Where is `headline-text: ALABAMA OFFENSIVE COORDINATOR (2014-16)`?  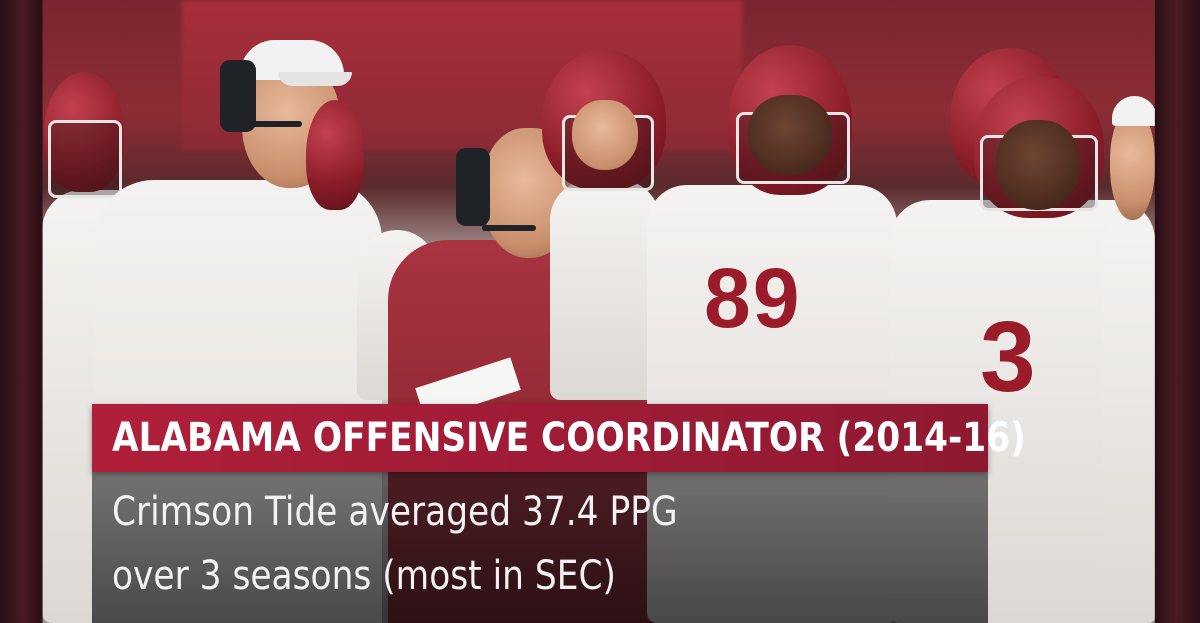 headline-text: ALABAMA OFFENSIVE COORDINATOR (2014-16) is located at coordinates (569, 438).